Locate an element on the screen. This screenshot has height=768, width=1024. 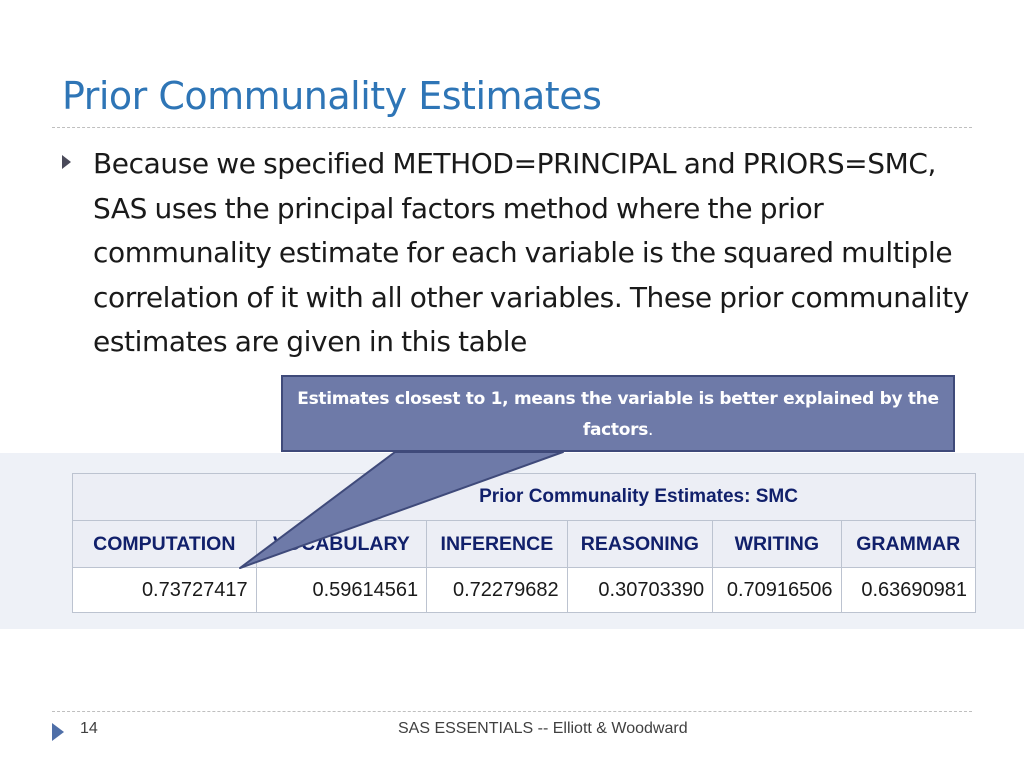
value-reasoning: 0.30703390 is located at coordinates (640, 590).